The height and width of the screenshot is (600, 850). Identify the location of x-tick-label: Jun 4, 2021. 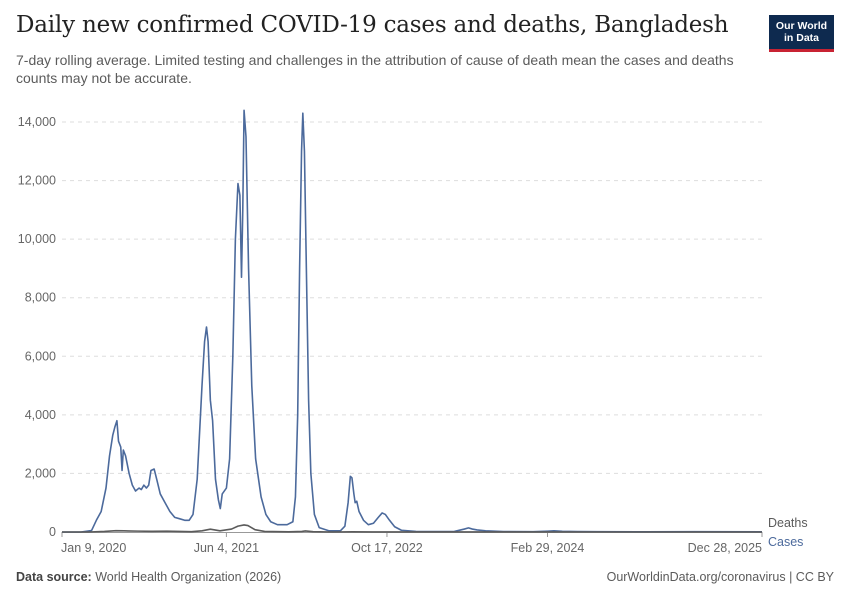
(226, 548).